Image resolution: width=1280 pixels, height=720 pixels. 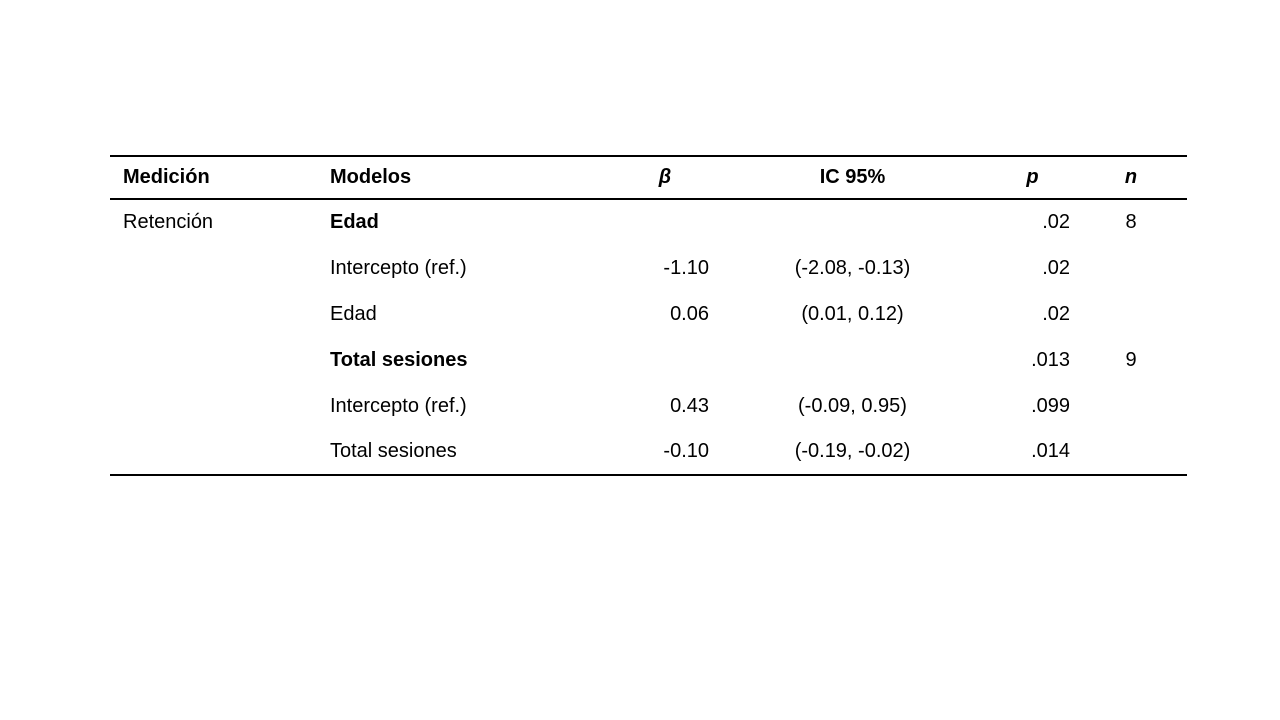 I want to click on table-header-row: Medición Modelos β IC 95% p n, so click(x=648, y=177).